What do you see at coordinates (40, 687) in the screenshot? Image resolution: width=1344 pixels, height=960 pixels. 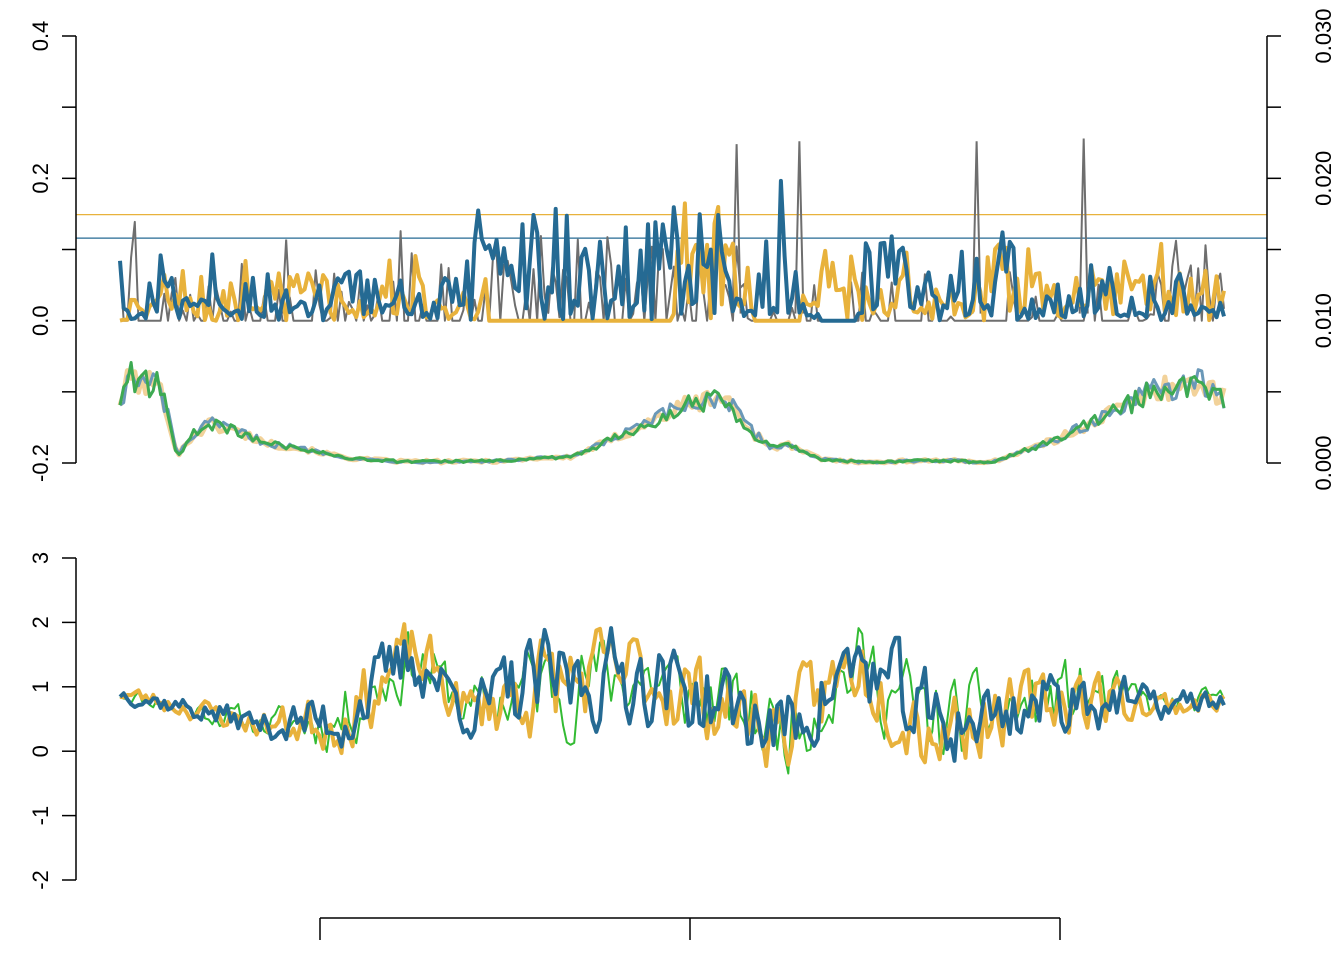 I see `bottom-left-tick-label: 1` at bounding box center [40, 687].